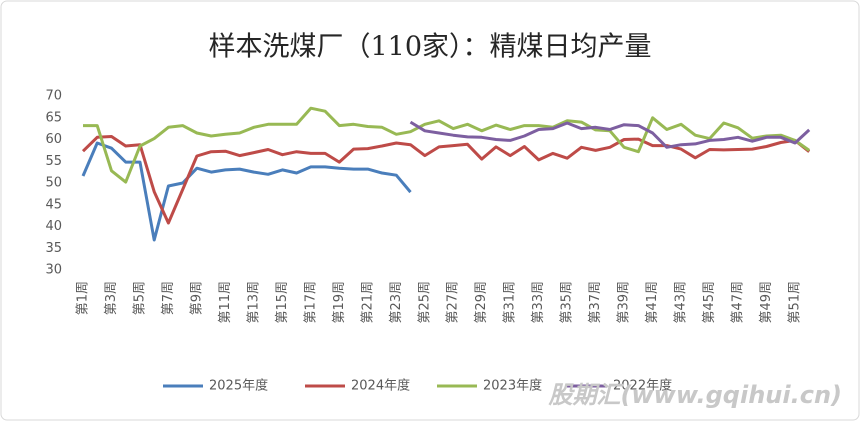  What do you see at coordinates (196, 298) in the screenshot?
I see `x-tick-label: 第9周` at bounding box center [196, 298].